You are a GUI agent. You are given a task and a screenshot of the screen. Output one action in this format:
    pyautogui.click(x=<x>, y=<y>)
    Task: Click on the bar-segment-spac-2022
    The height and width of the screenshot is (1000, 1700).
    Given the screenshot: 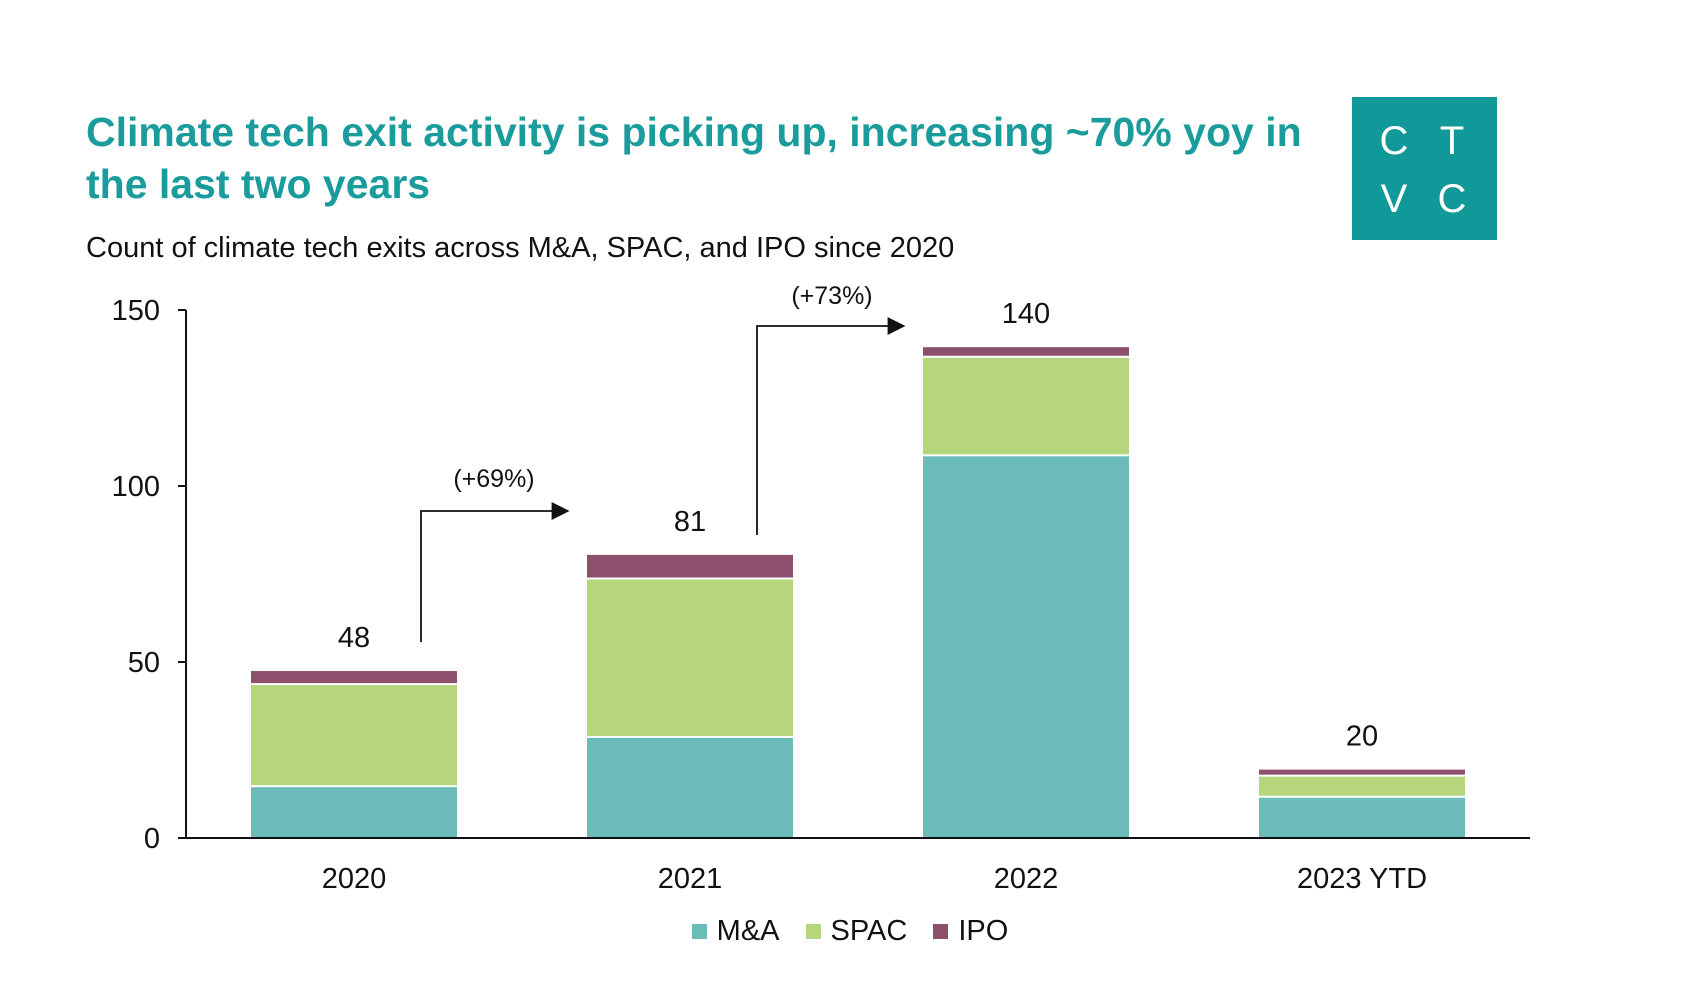 What is the action you would take?
    pyautogui.click(x=1026, y=406)
    